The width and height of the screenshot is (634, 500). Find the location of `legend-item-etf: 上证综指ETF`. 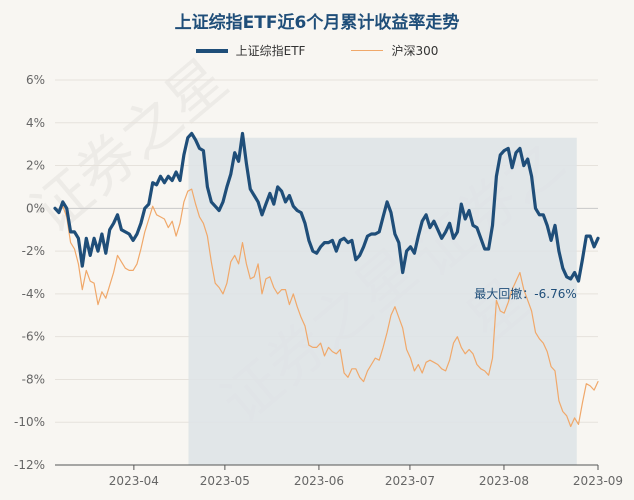

legend-item-etf: 上证综指ETF is located at coordinates (250, 50).